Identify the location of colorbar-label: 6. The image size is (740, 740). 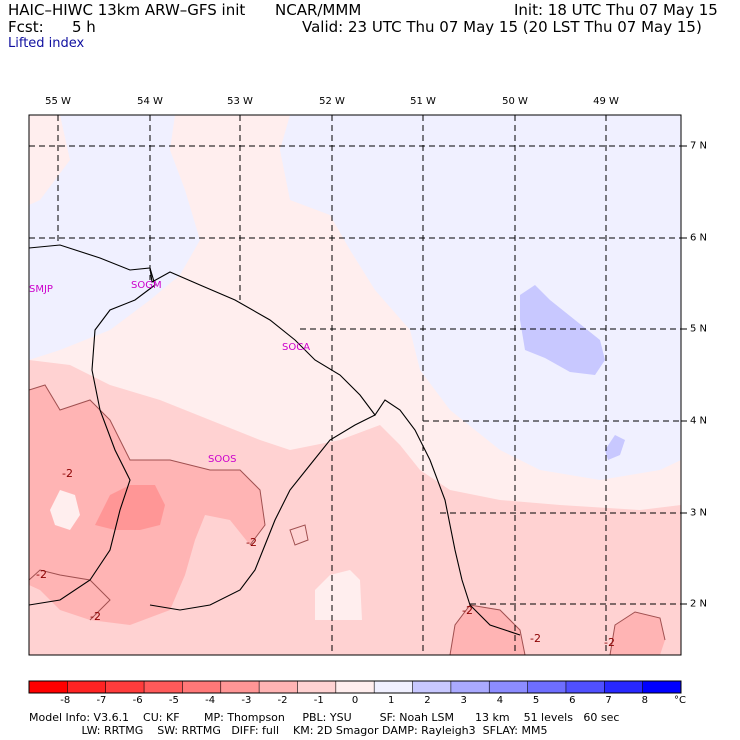
(572, 700).